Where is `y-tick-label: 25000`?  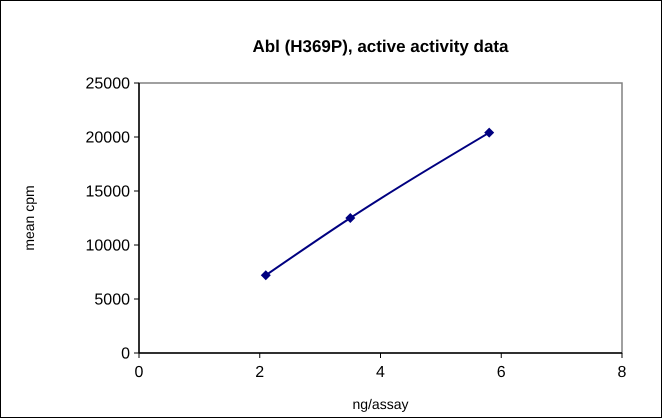 y-tick-label: 25000 is located at coordinates (108, 84).